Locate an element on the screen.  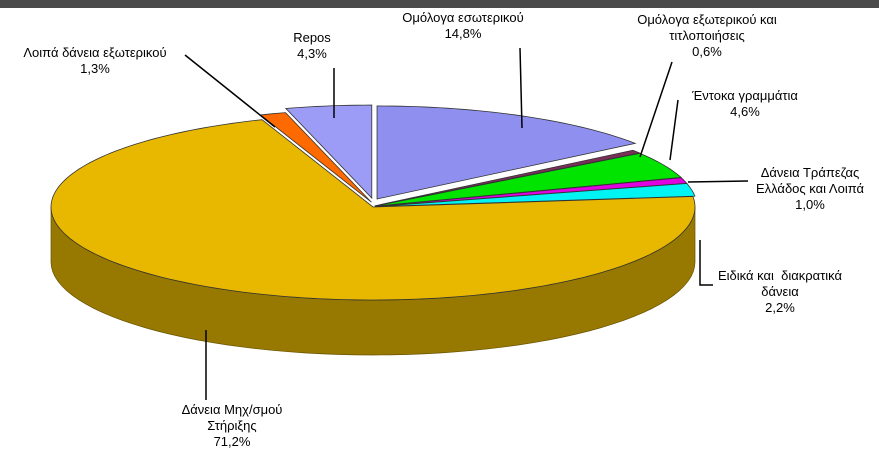
slice-label: Ειδικά και διακρατικά δάνεια 2,2% is located at coordinates (780, 292).